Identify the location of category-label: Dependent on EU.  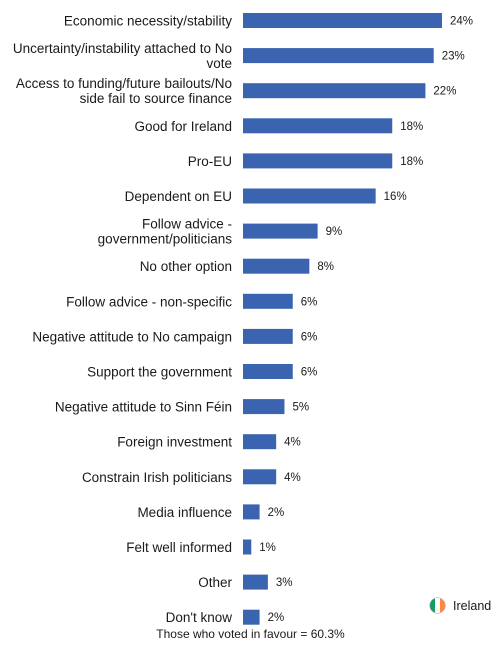
(178, 196).